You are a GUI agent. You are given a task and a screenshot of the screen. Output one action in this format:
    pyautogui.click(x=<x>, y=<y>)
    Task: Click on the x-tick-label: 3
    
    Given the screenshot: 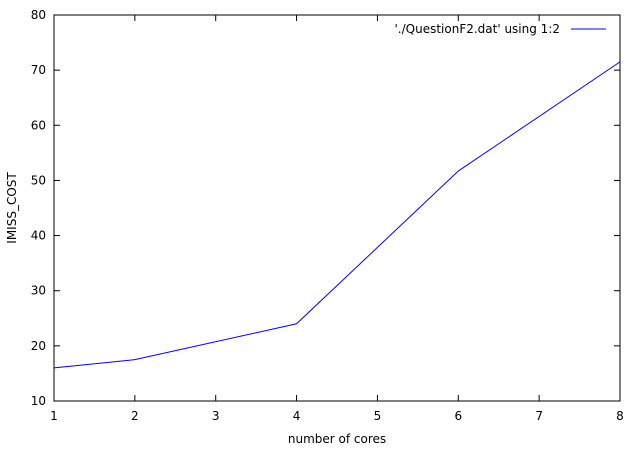 What is the action you would take?
    pyautogui.click(x=216, y=416)
    